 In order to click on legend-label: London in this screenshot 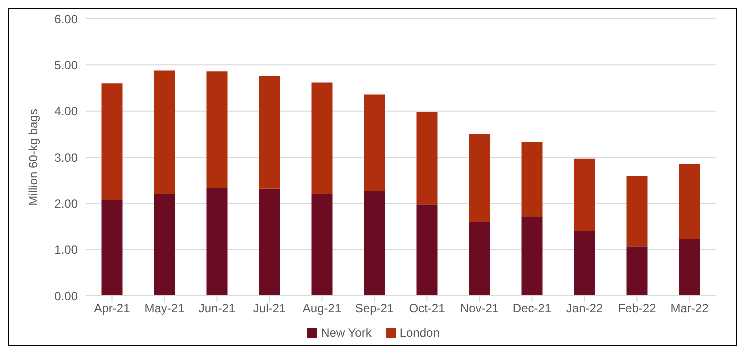, I will do `click(419, 333)`.